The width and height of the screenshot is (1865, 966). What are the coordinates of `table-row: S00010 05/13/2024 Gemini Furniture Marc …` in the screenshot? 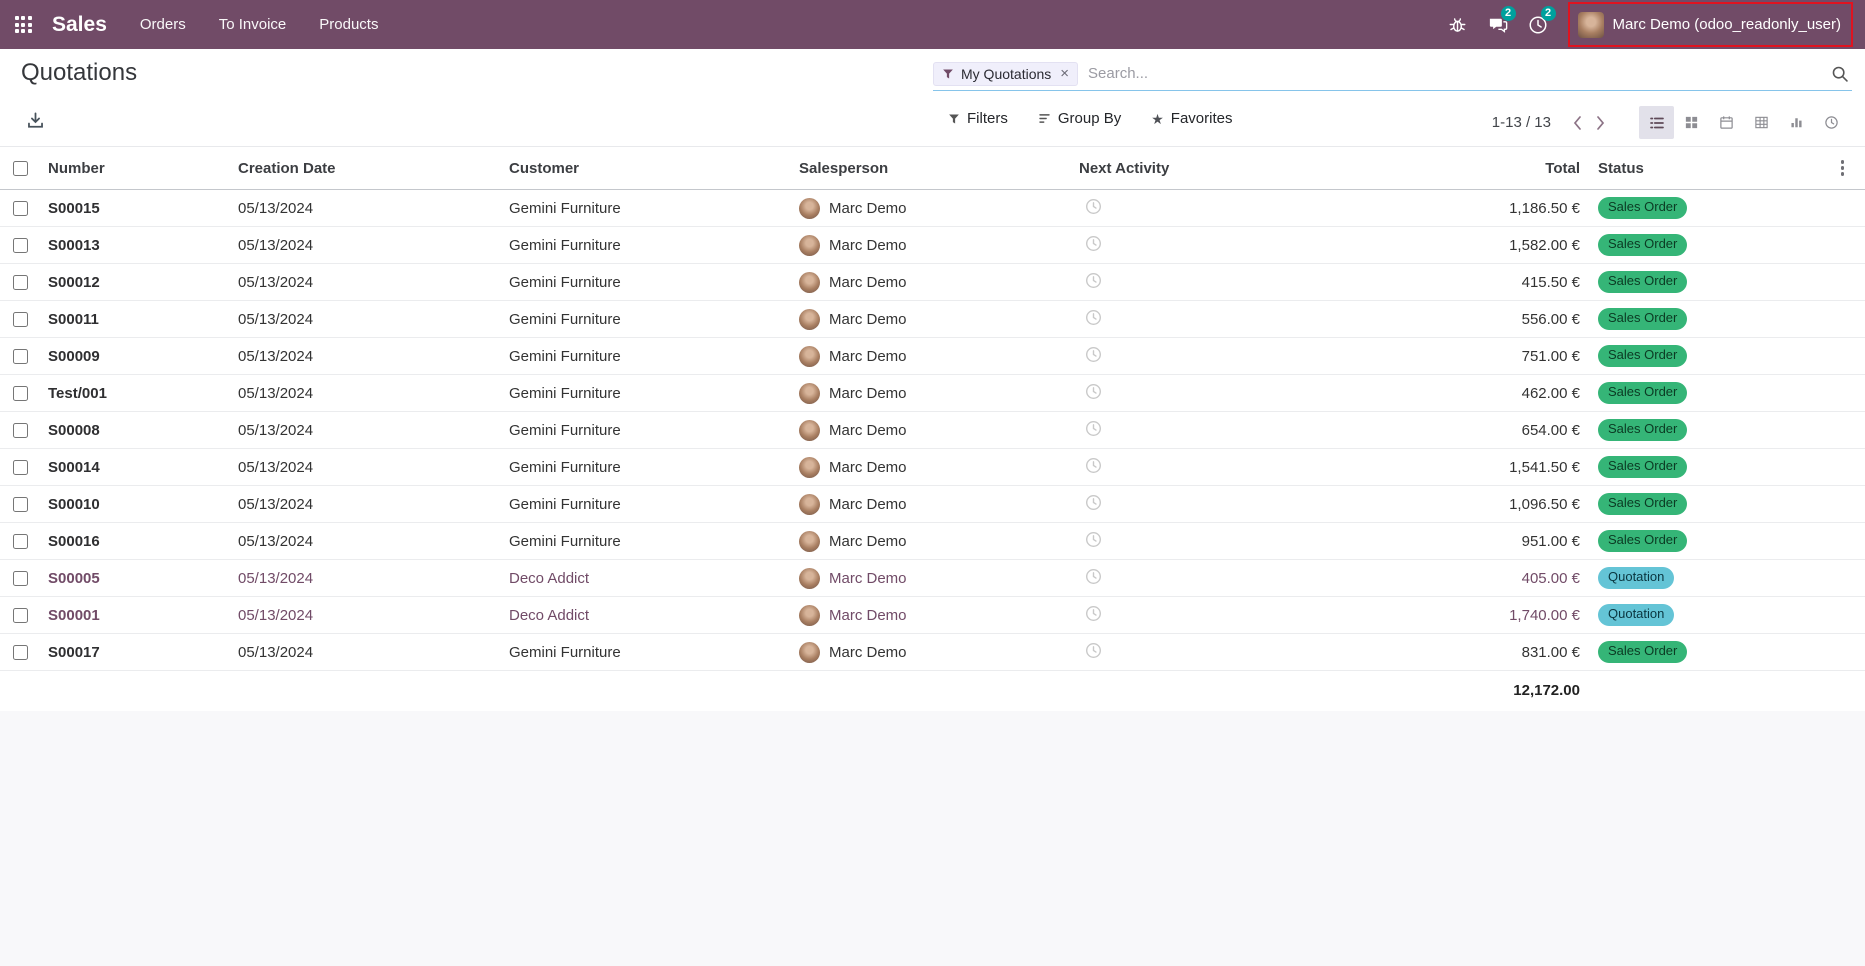 It's located at (932, 504).